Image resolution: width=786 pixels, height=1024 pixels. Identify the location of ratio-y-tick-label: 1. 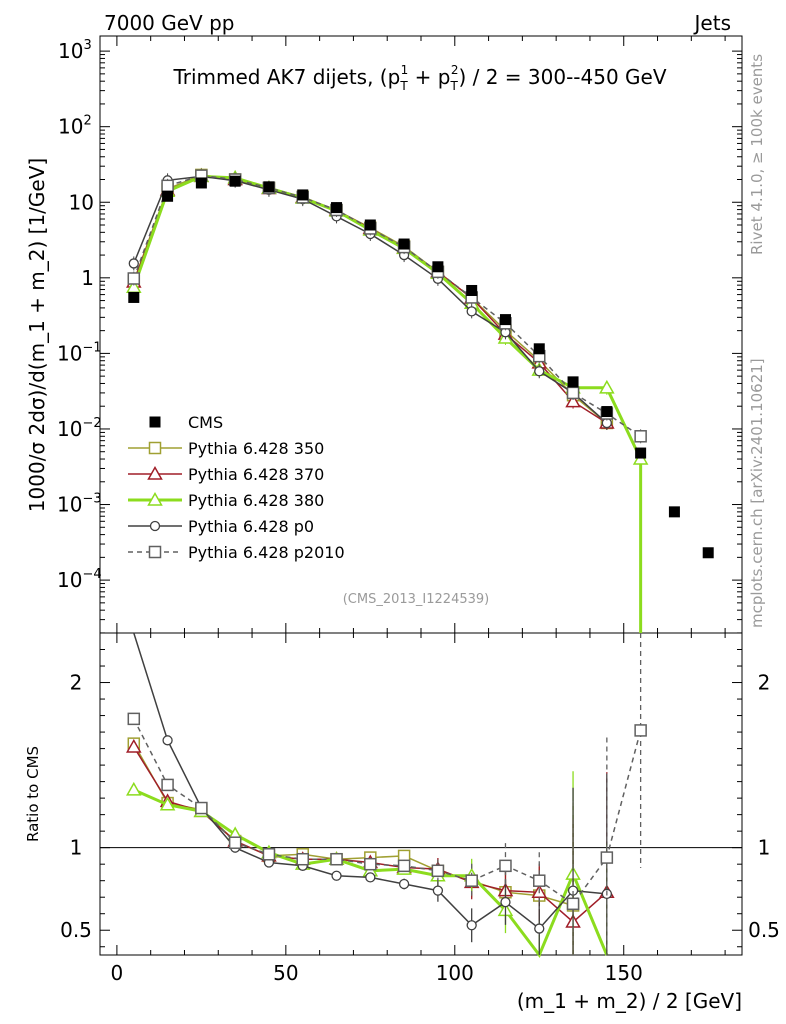
(76, 848).